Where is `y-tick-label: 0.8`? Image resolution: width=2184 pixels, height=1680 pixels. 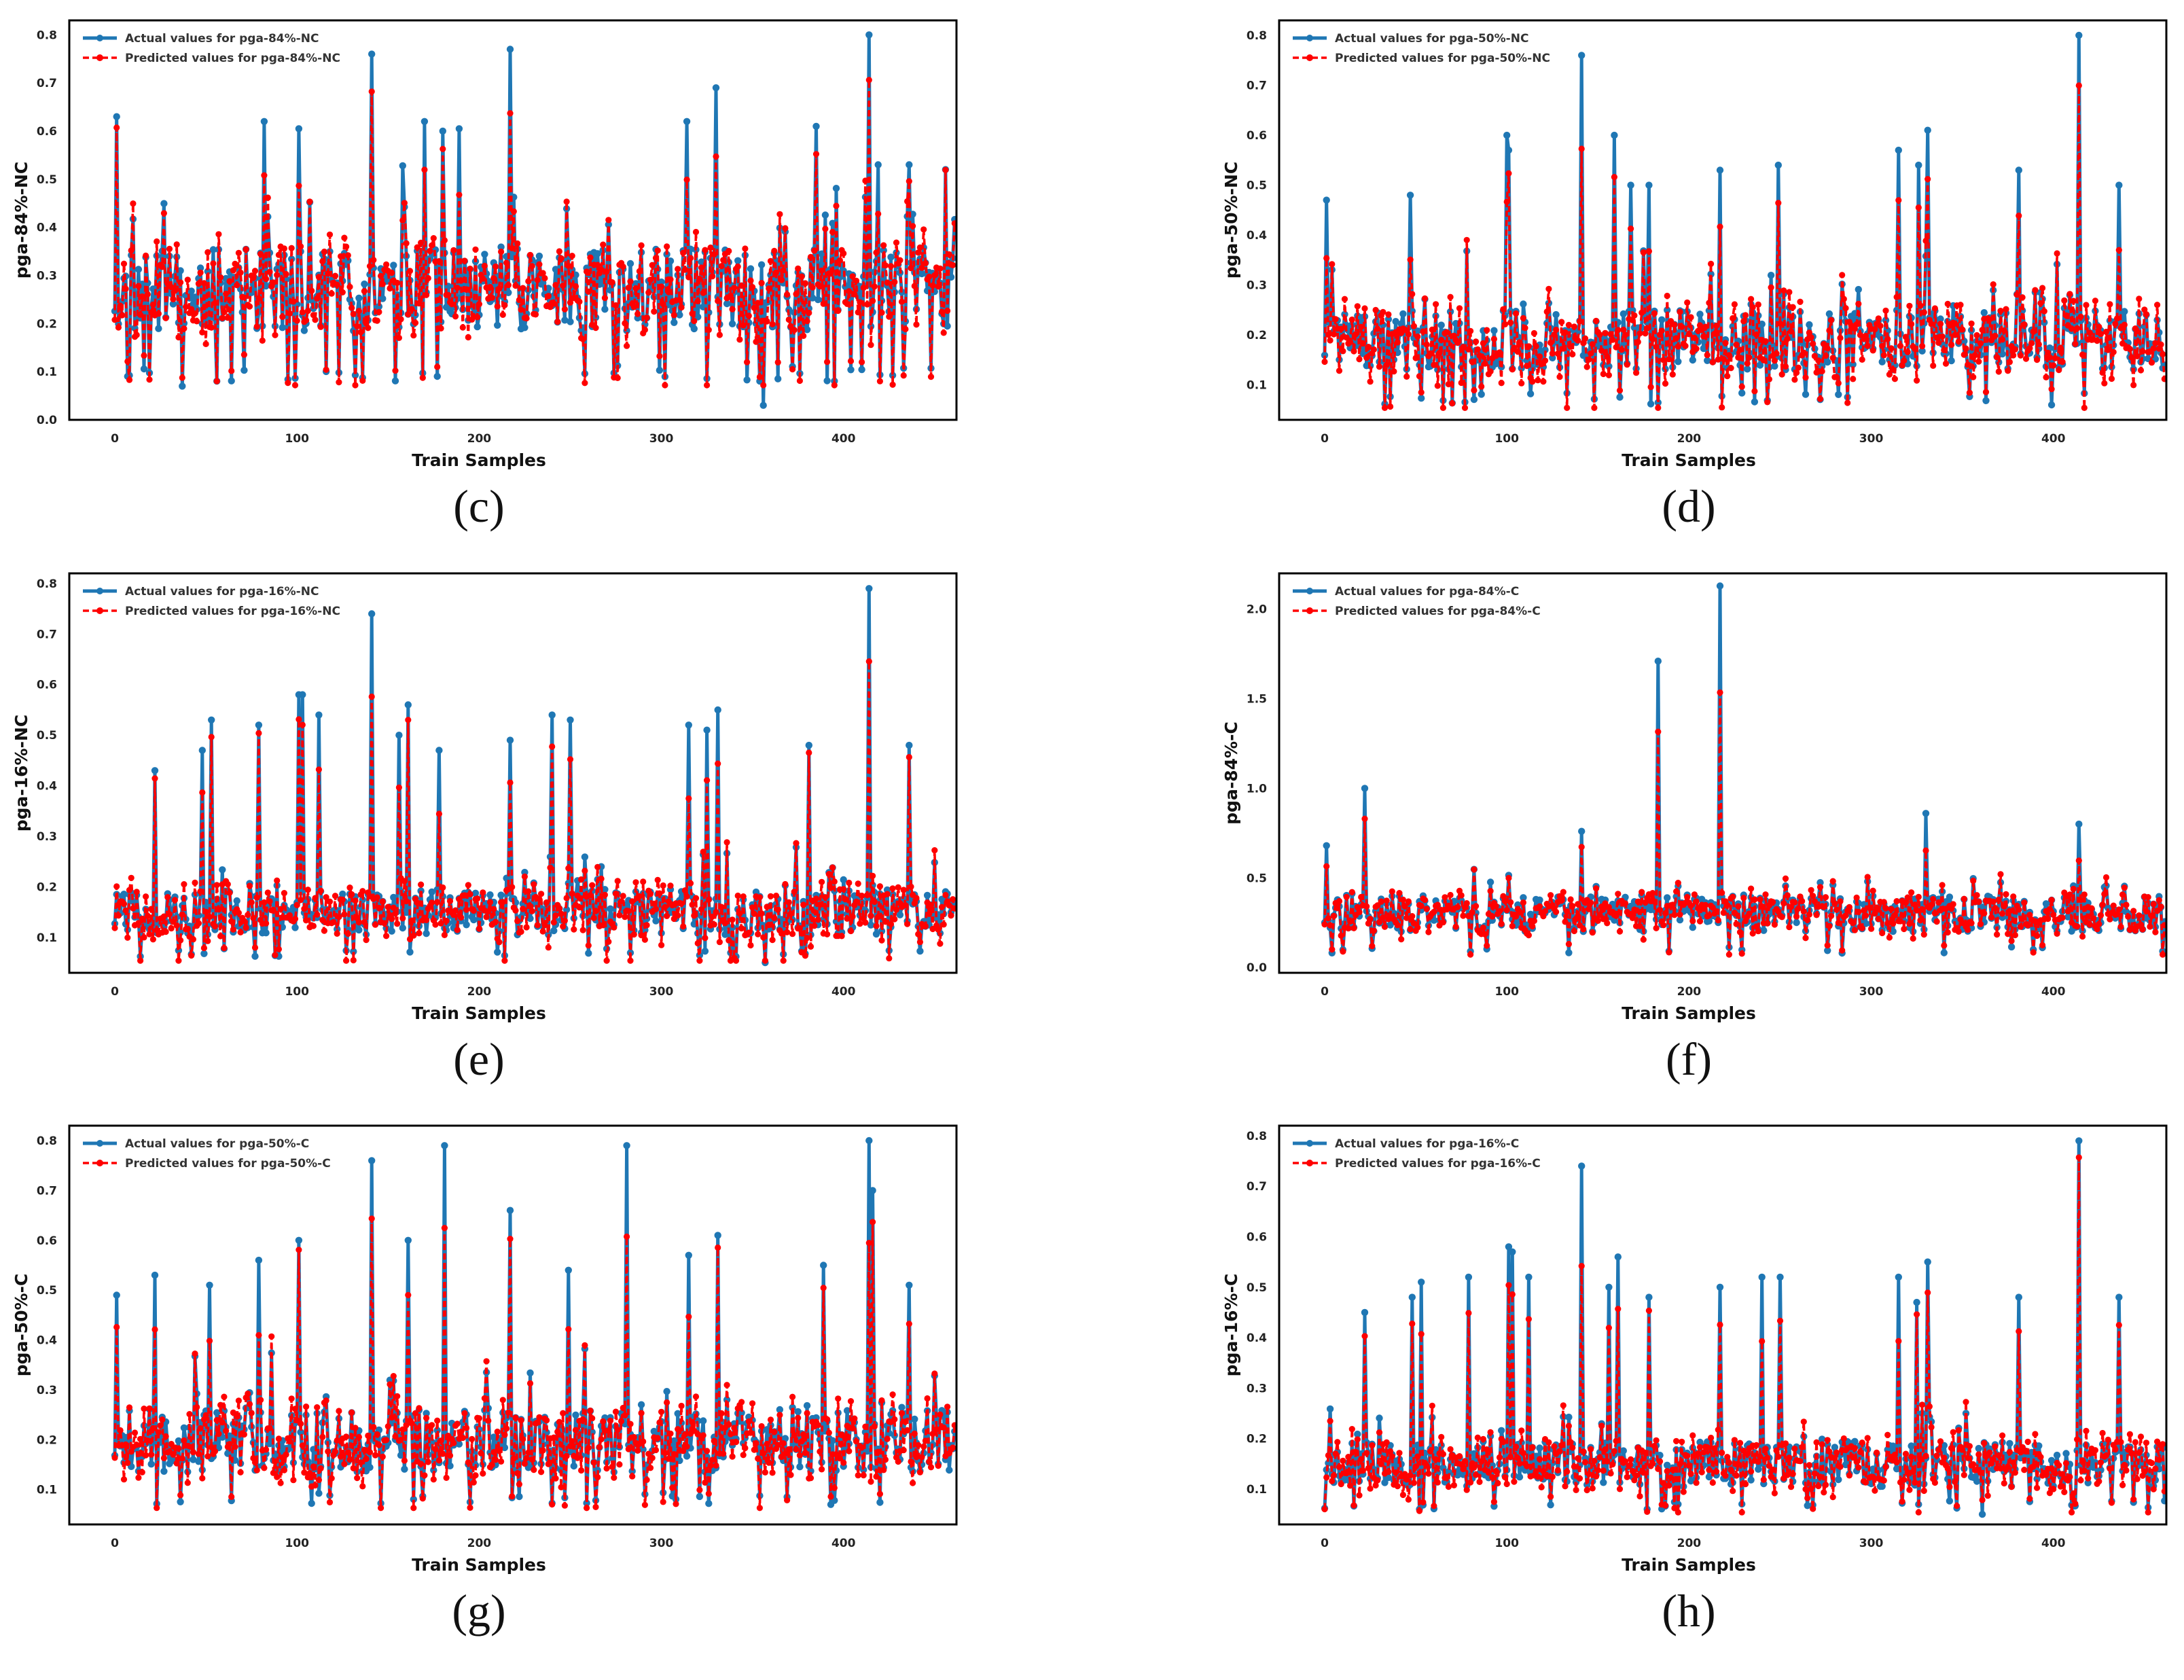
y-tick-label: 0.8 is located at coordinates (1257, 36).